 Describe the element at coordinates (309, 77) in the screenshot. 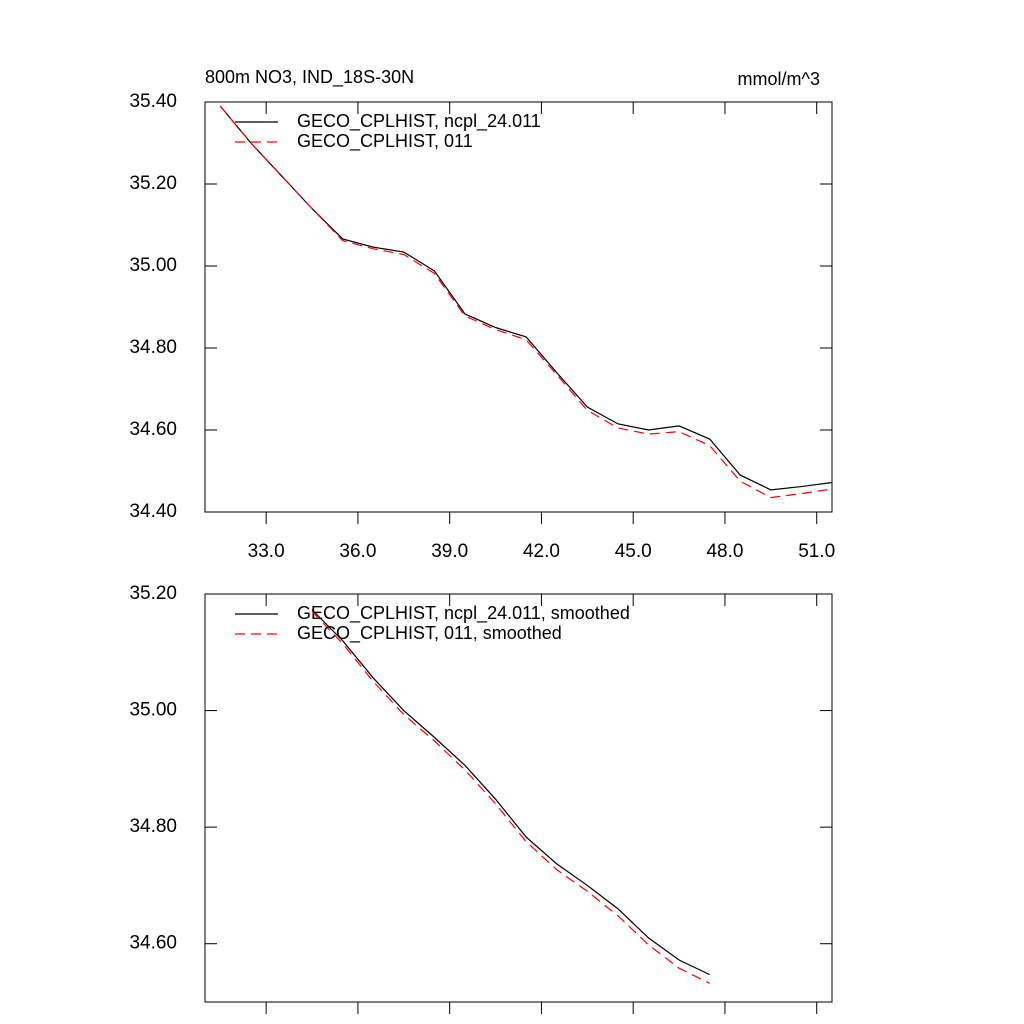

I see `chart-title: 800m NO3, IND_18S-30N` at that location.